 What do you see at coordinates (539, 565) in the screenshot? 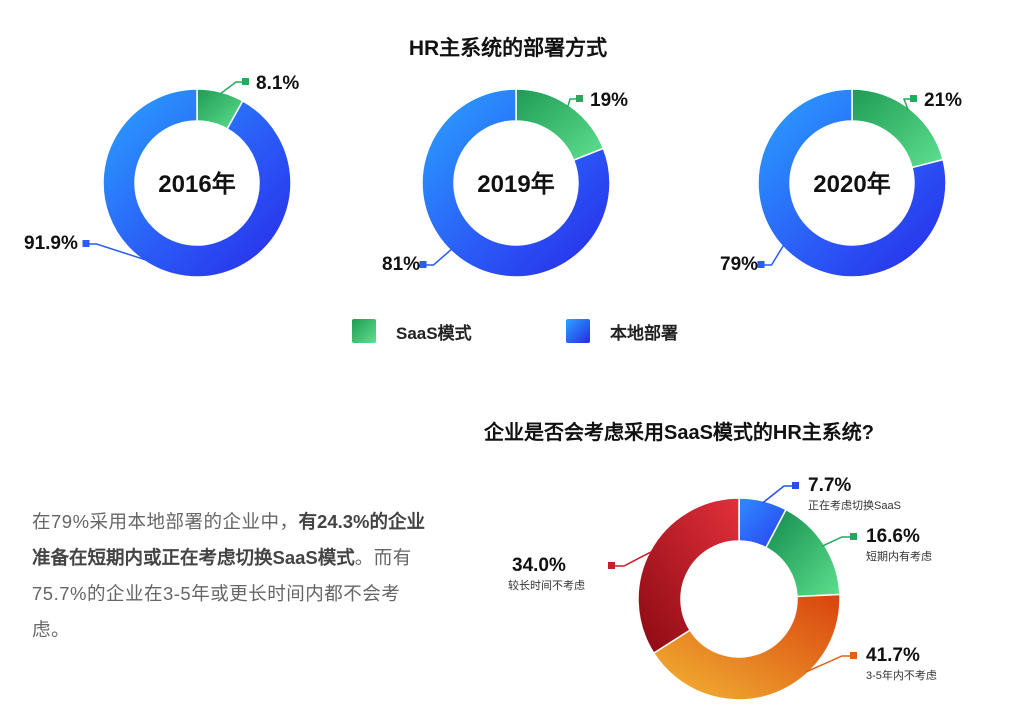
I see `consider-slice-3-value-label: 34.0%` at bounding box center [539, 565].